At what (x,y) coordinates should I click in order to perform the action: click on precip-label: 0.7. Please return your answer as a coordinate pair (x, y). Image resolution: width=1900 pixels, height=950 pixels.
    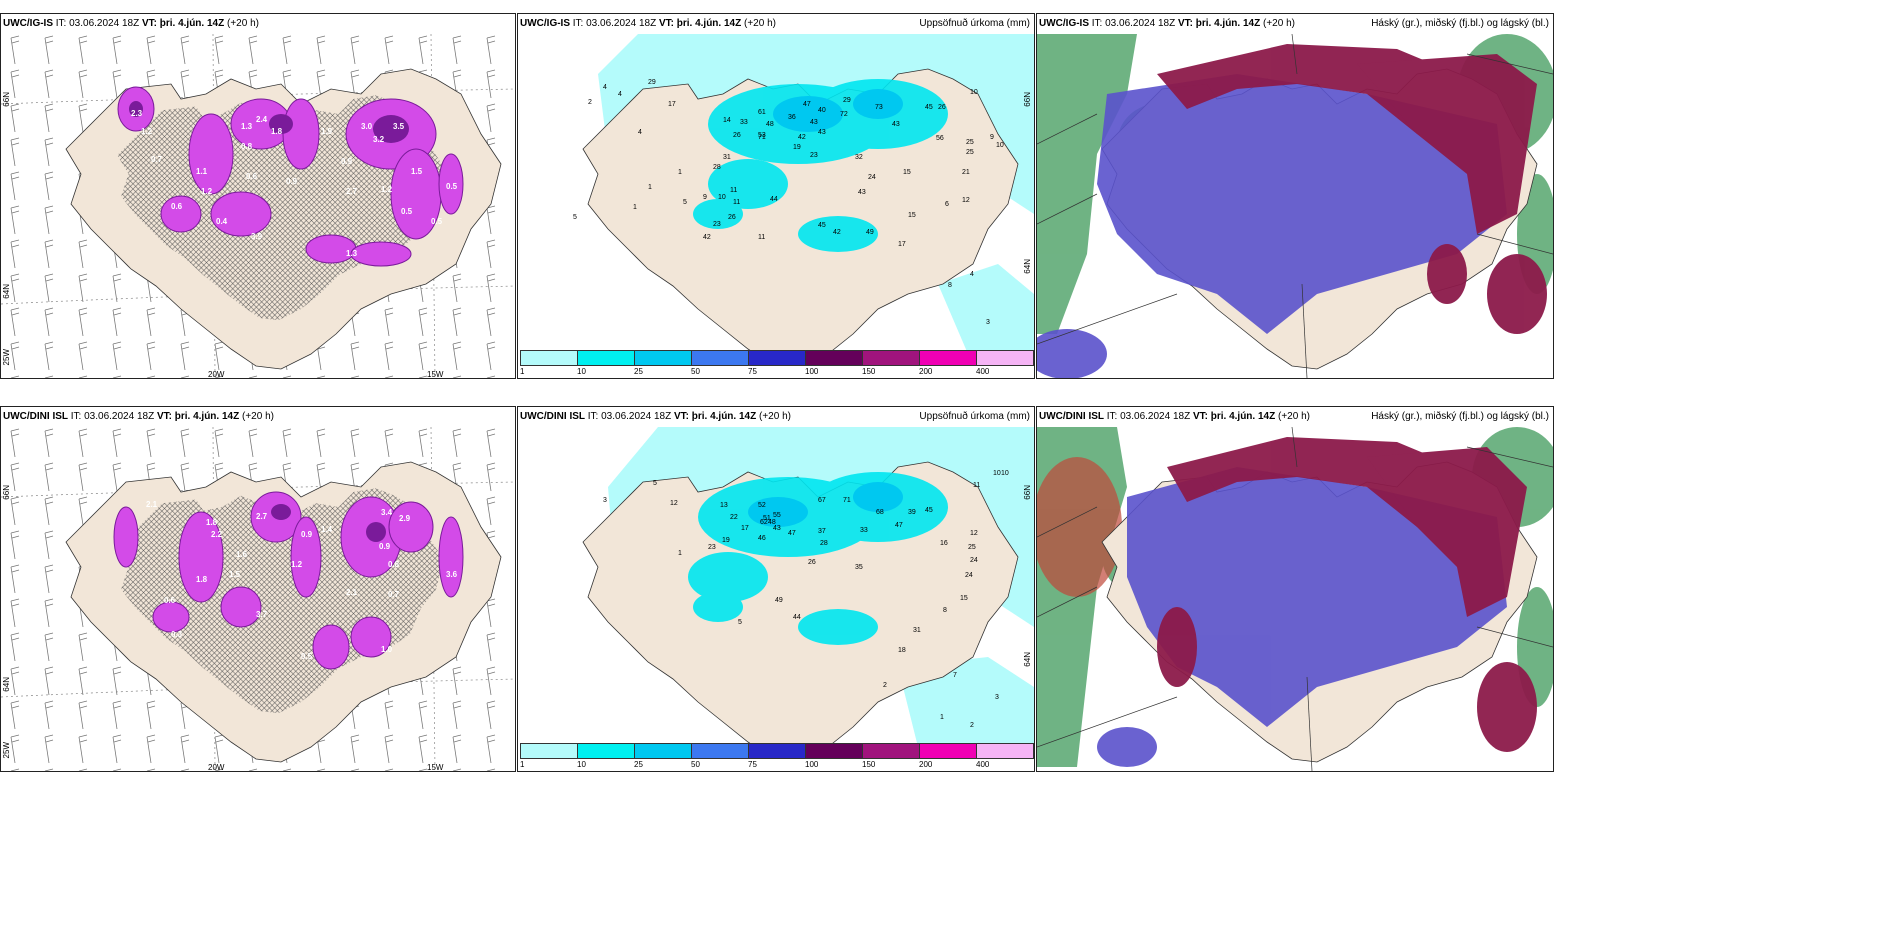
    Looking at the image, I should click on (157, 159).